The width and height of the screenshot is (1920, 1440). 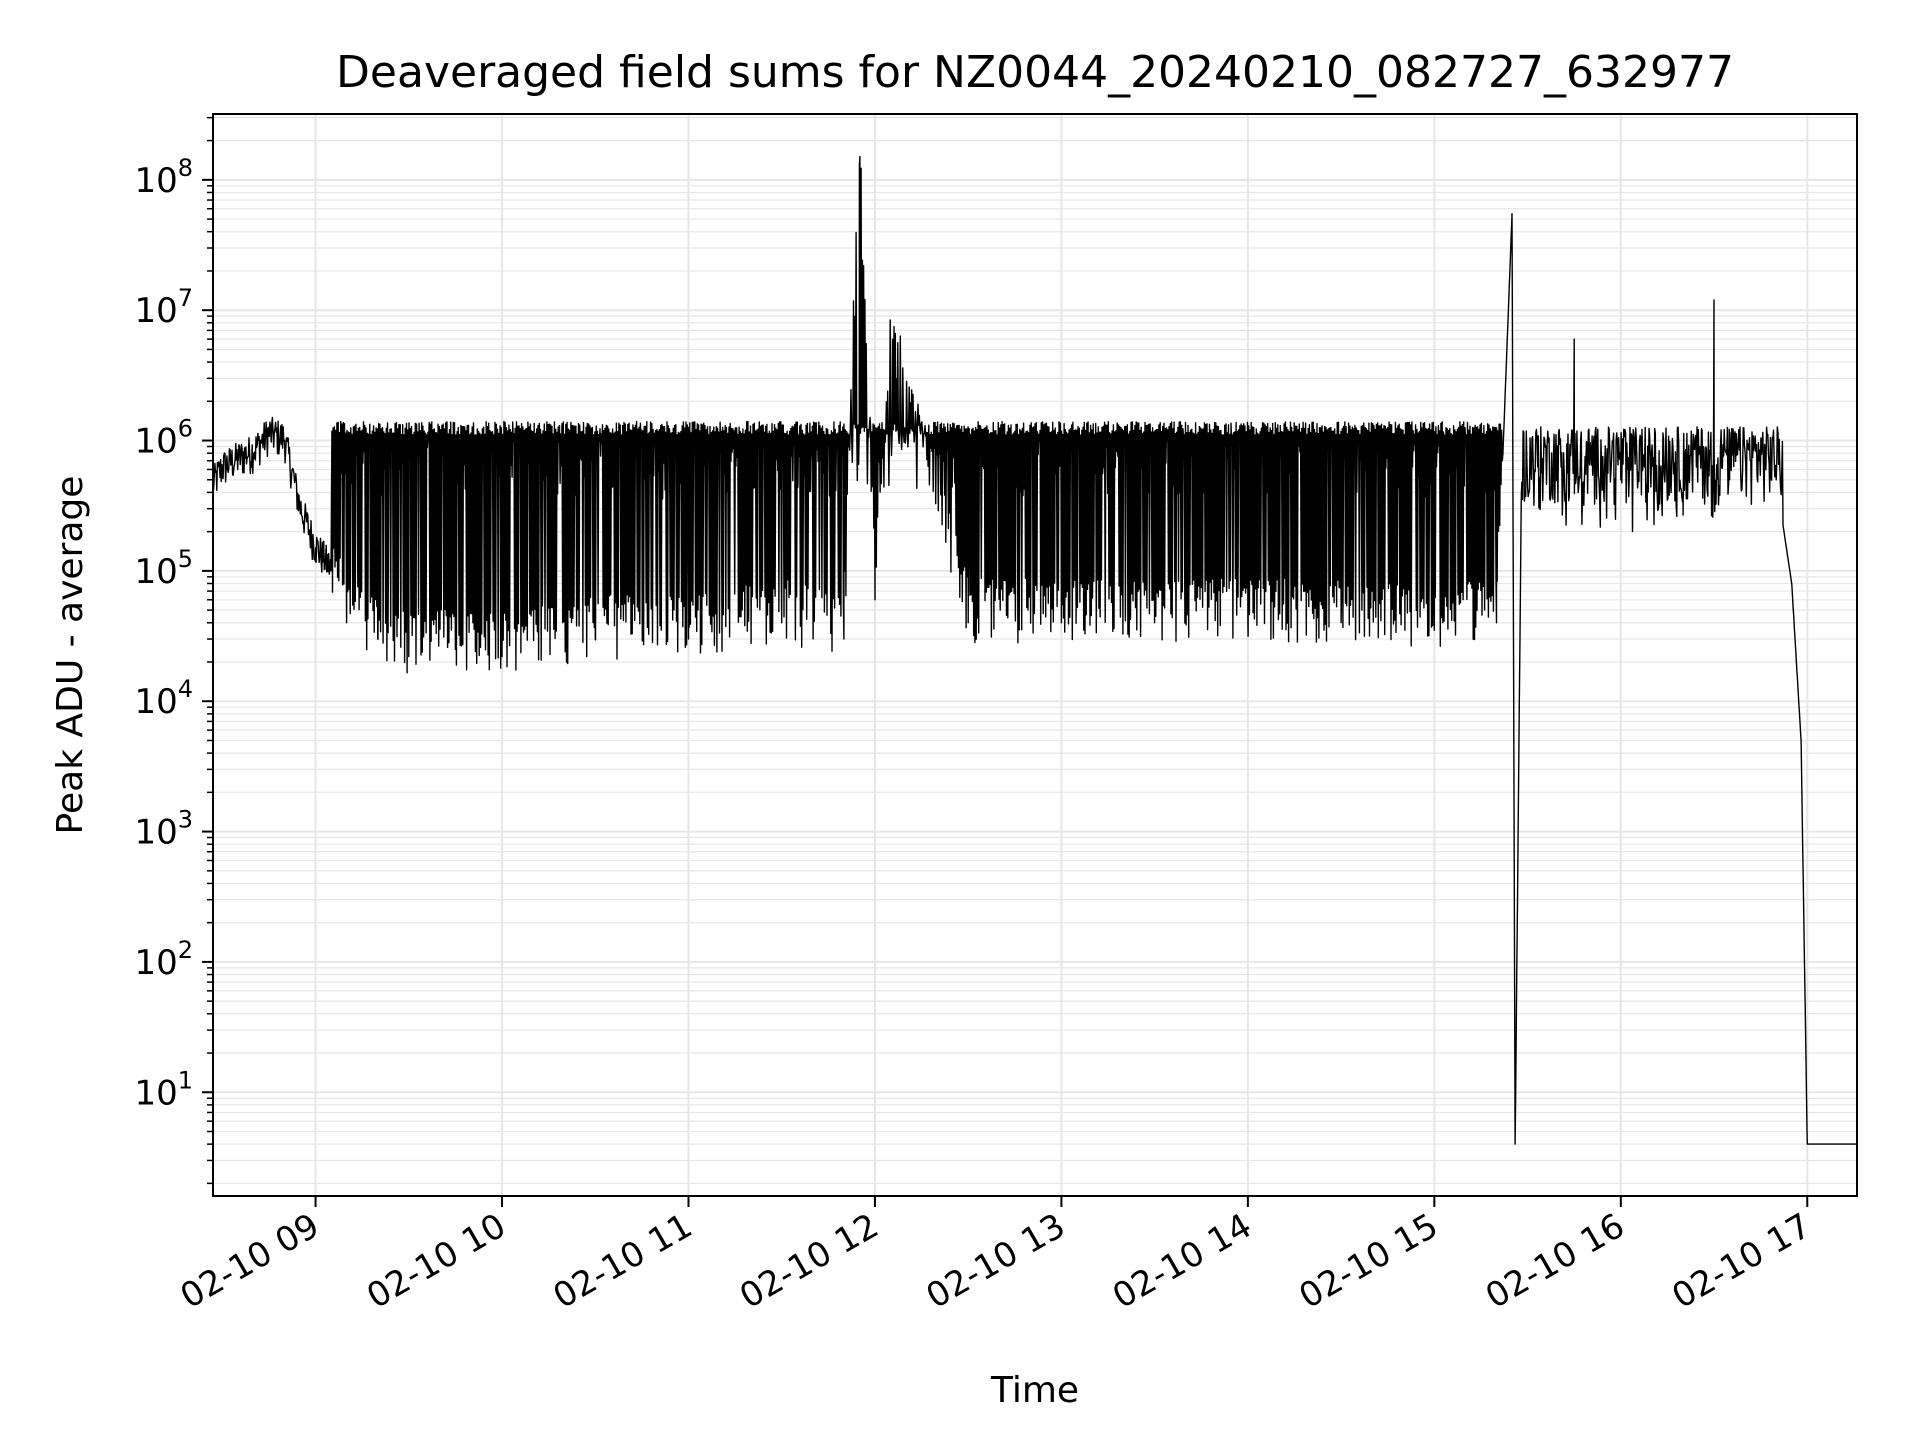 What do you see at coordinates (163, 438) in the screenshot?
I see `y-tick-label: 10⁶` at bounding box center [163, 438].